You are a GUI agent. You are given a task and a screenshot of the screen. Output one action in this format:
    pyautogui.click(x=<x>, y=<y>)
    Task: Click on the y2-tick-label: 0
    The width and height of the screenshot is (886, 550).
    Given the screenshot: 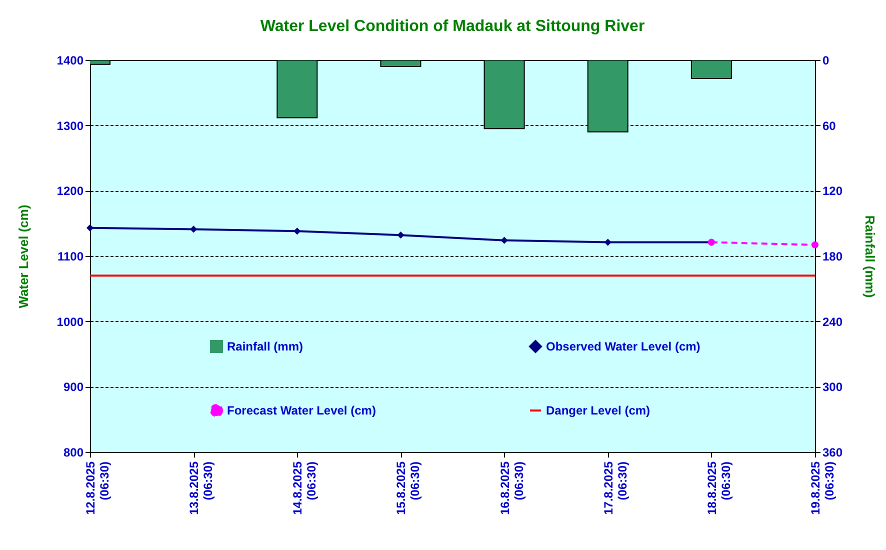 What is the action you would take?
    pyautogui.click(x=826, y=61)
    